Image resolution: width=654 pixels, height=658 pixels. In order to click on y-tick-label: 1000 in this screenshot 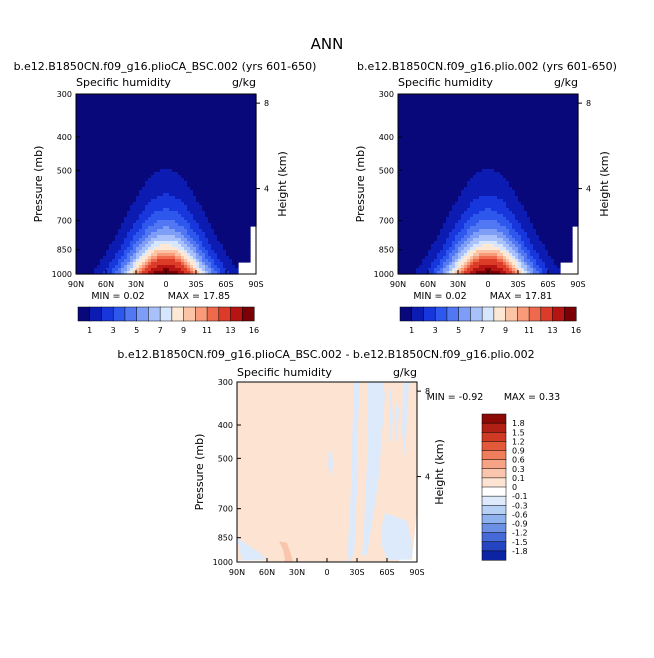, I will do `click(62, 274)`.